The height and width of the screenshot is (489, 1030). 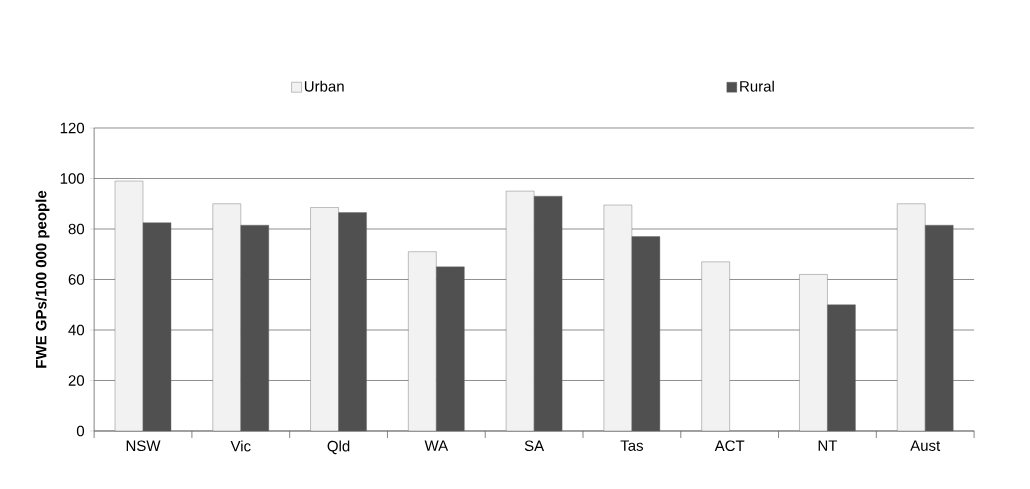 What do you see at coordinates (436, 445) in the screenshot?
I see `x-tick-label: WA` at bounding box center [436, 445].